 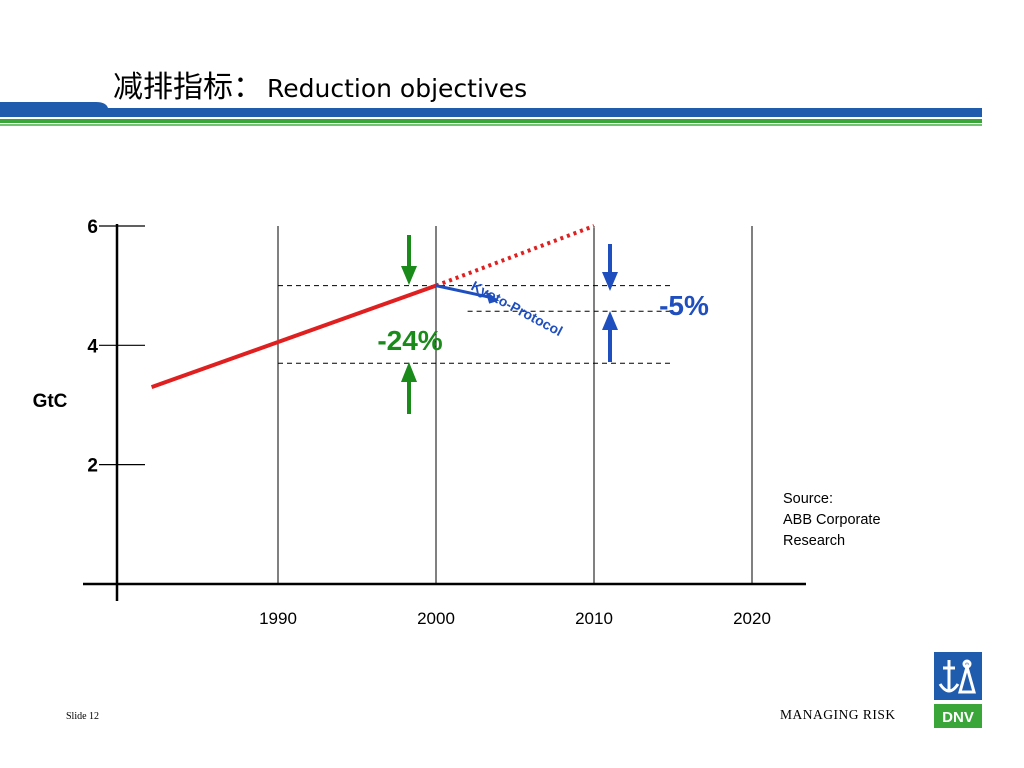 What do you see at coordinates (814, 541) in the screenshot?
I see `source-line: Research` at bounding box center [814, 541].